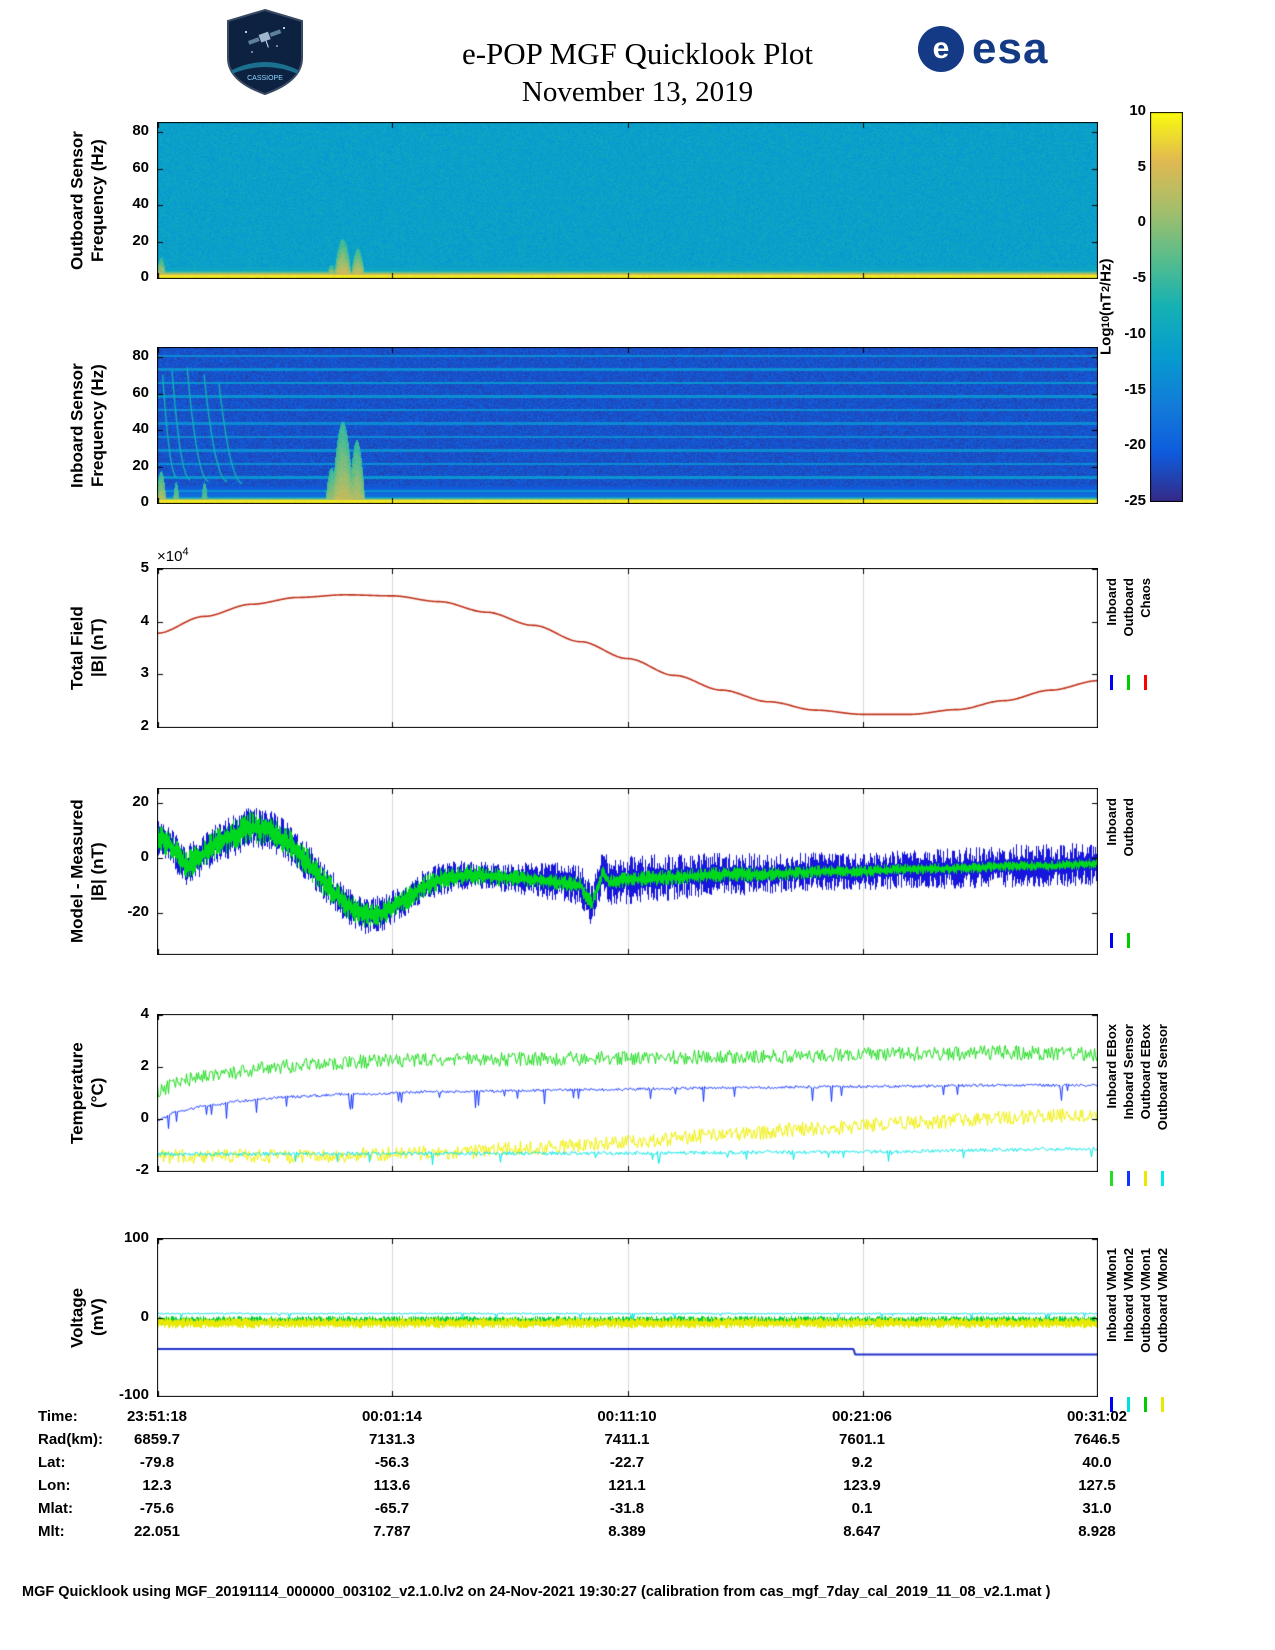 The width and height of the screenshot is (1275, 1650). I want to click on legend-entry: Inboard VMon2, so click(1128, 1330).